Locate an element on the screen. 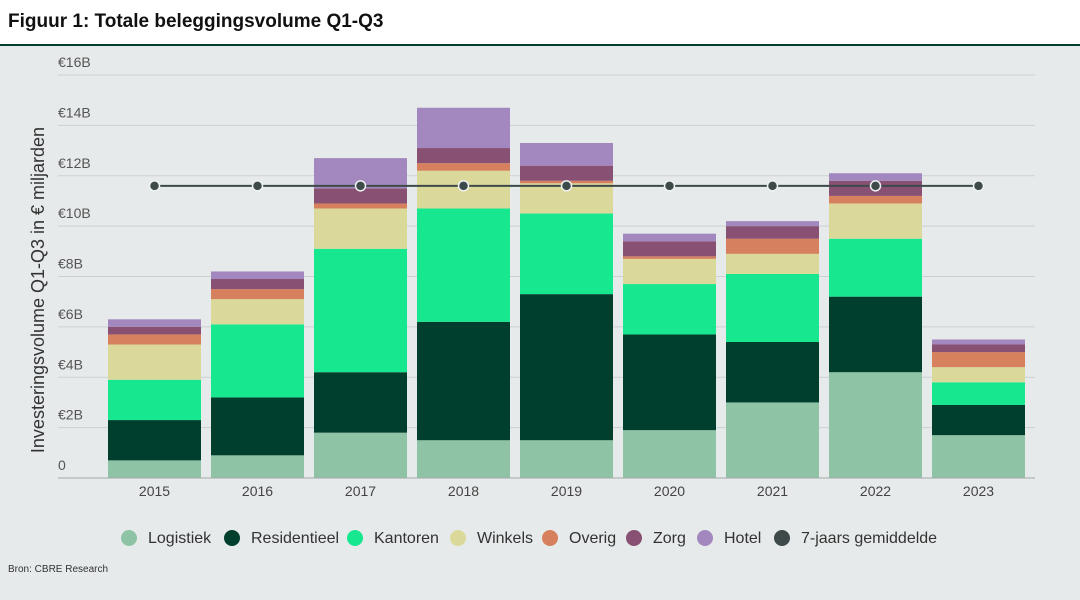  legend-label: Residentieel is located at coordinates (295, 538).